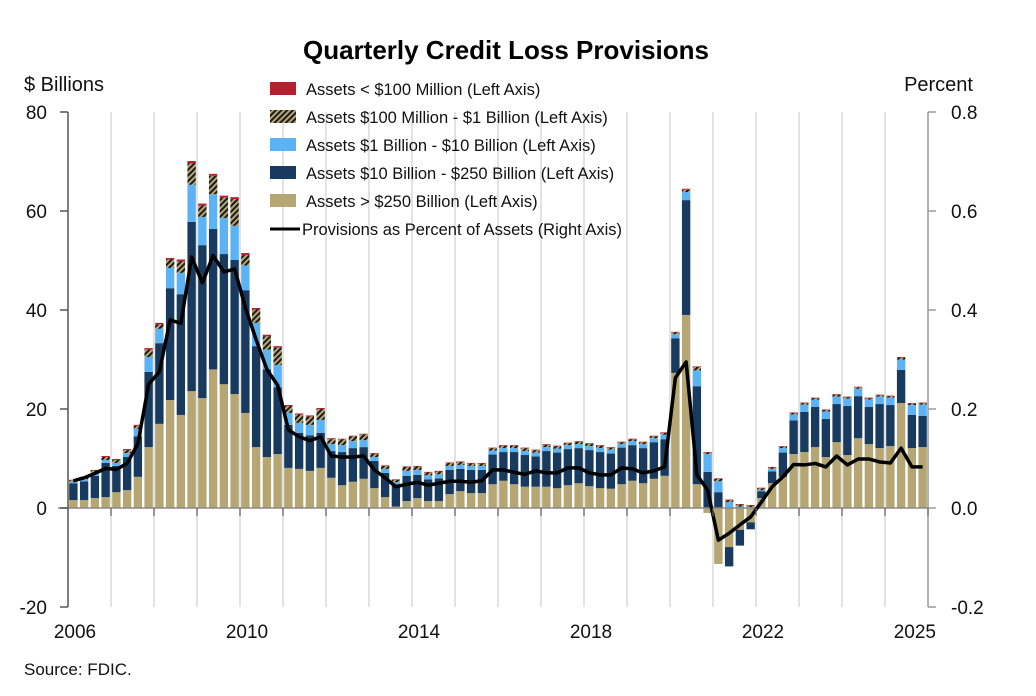  What do you see at coordinates (419, 632) in the screenshot?
I see `x-tick-label: 2014` at bounding box center [419, 632].